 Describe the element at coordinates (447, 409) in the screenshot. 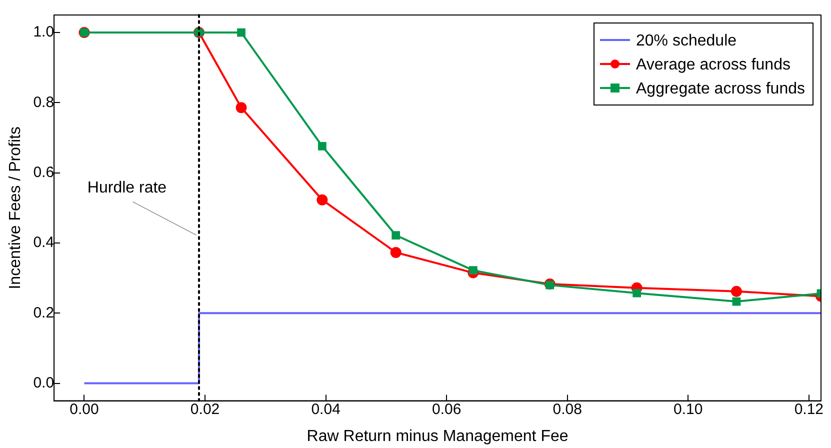

I see `x-tick-label: 0.06` at that location.